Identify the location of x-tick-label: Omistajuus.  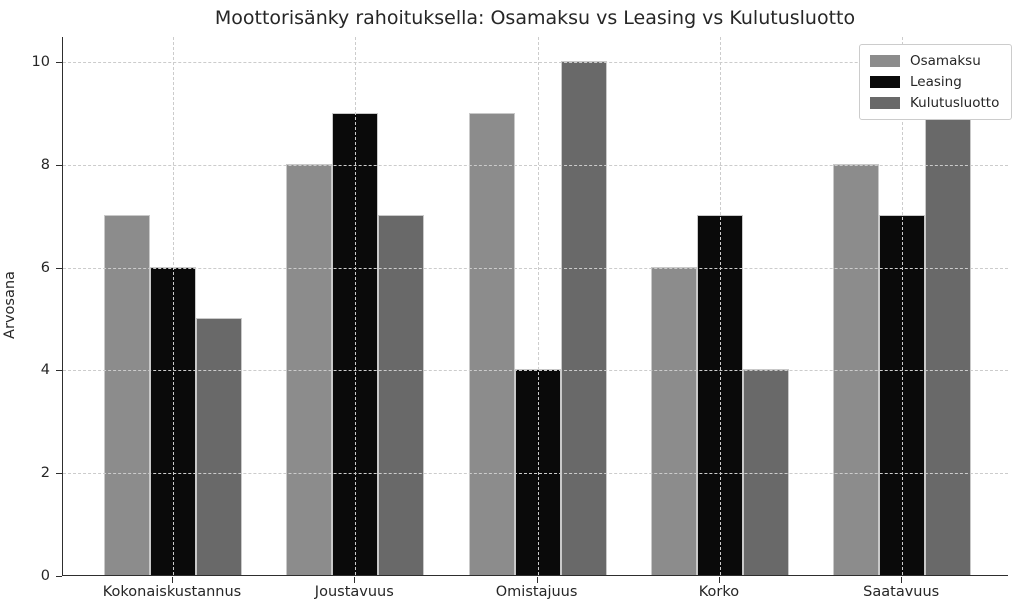
(536, 592).